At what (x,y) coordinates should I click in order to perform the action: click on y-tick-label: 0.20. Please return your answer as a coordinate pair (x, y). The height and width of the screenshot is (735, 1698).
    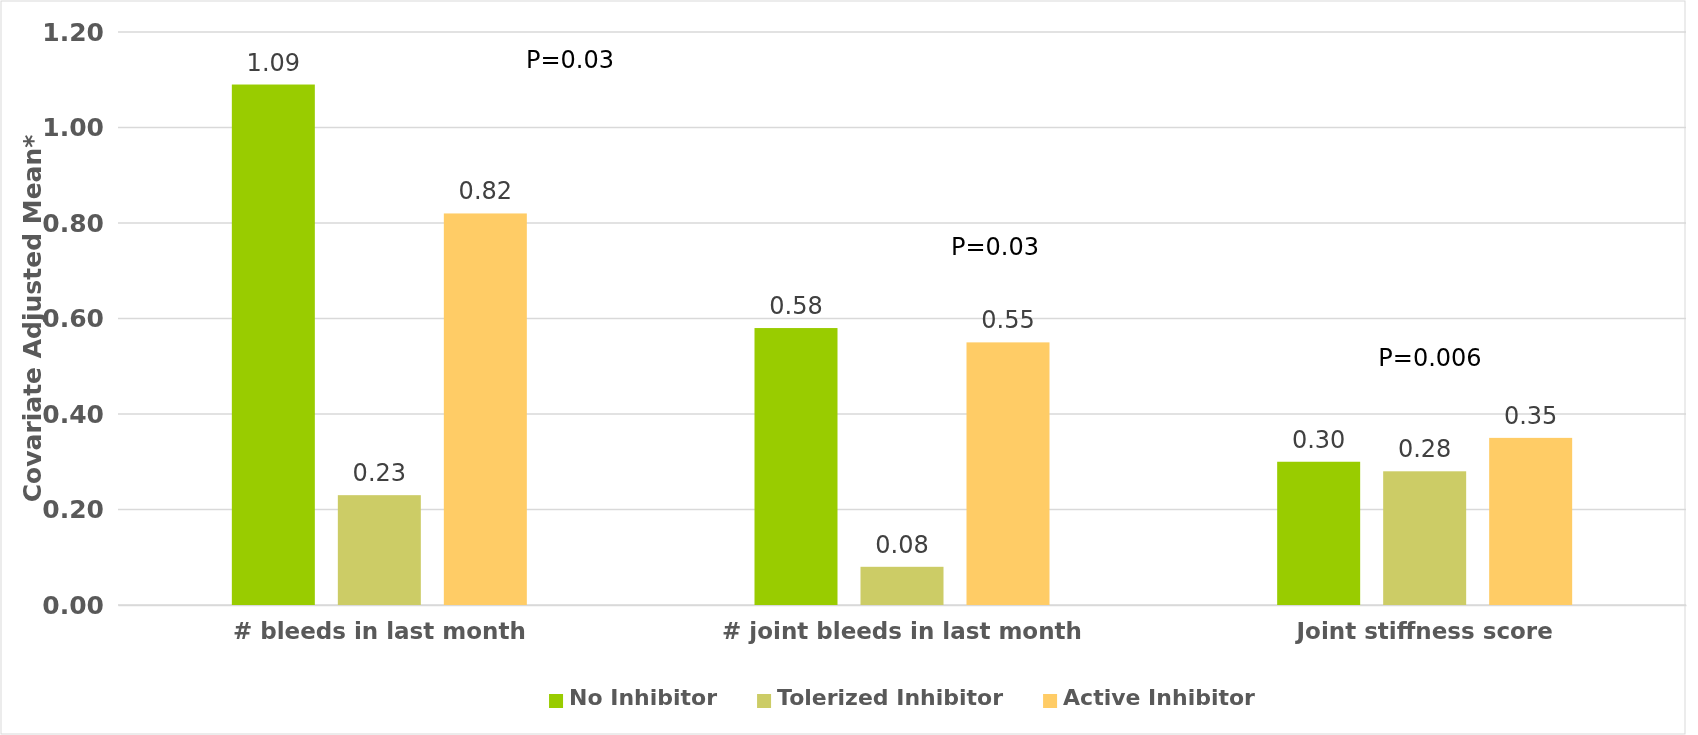
    Looking at the image, I should click on (73, 509).